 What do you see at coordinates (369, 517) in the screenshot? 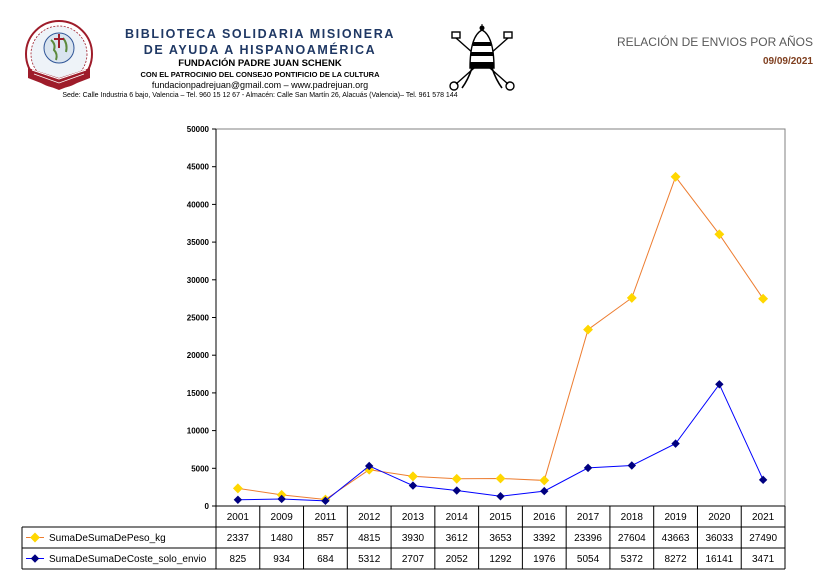
I see `x-category-label: 2012` at bounding box center [369, 517].